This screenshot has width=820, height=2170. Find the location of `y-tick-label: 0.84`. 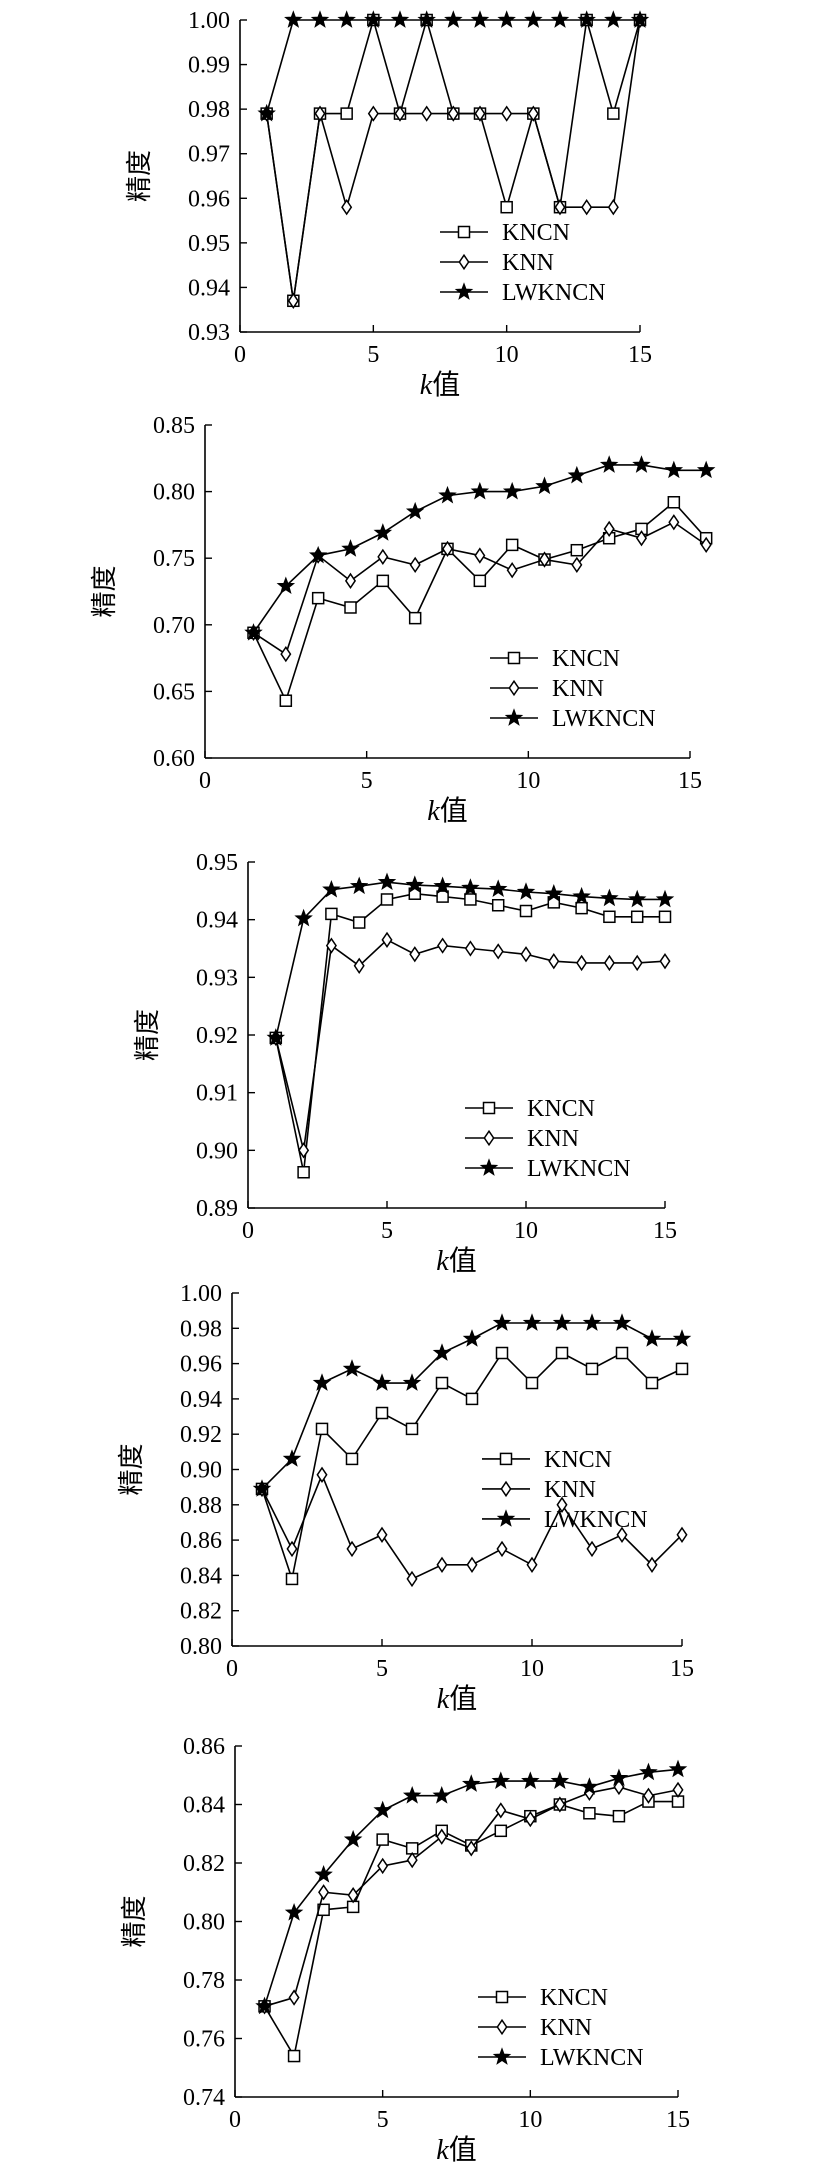

y-tick-label: 0.84 is located at coordinates (201, 1576).